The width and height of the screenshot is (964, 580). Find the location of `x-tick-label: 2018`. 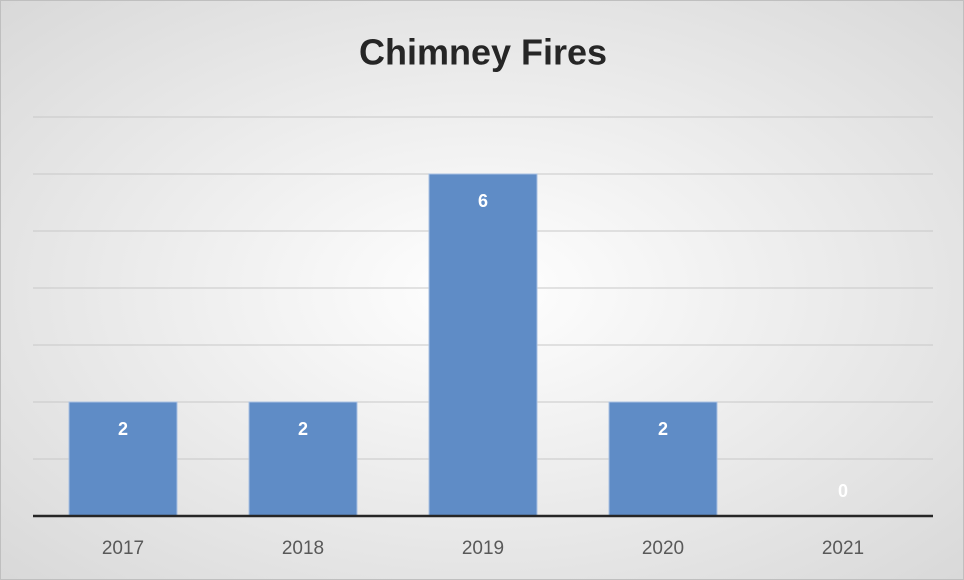

x-tick-label: 2018 is located at coordinates (303, 548).